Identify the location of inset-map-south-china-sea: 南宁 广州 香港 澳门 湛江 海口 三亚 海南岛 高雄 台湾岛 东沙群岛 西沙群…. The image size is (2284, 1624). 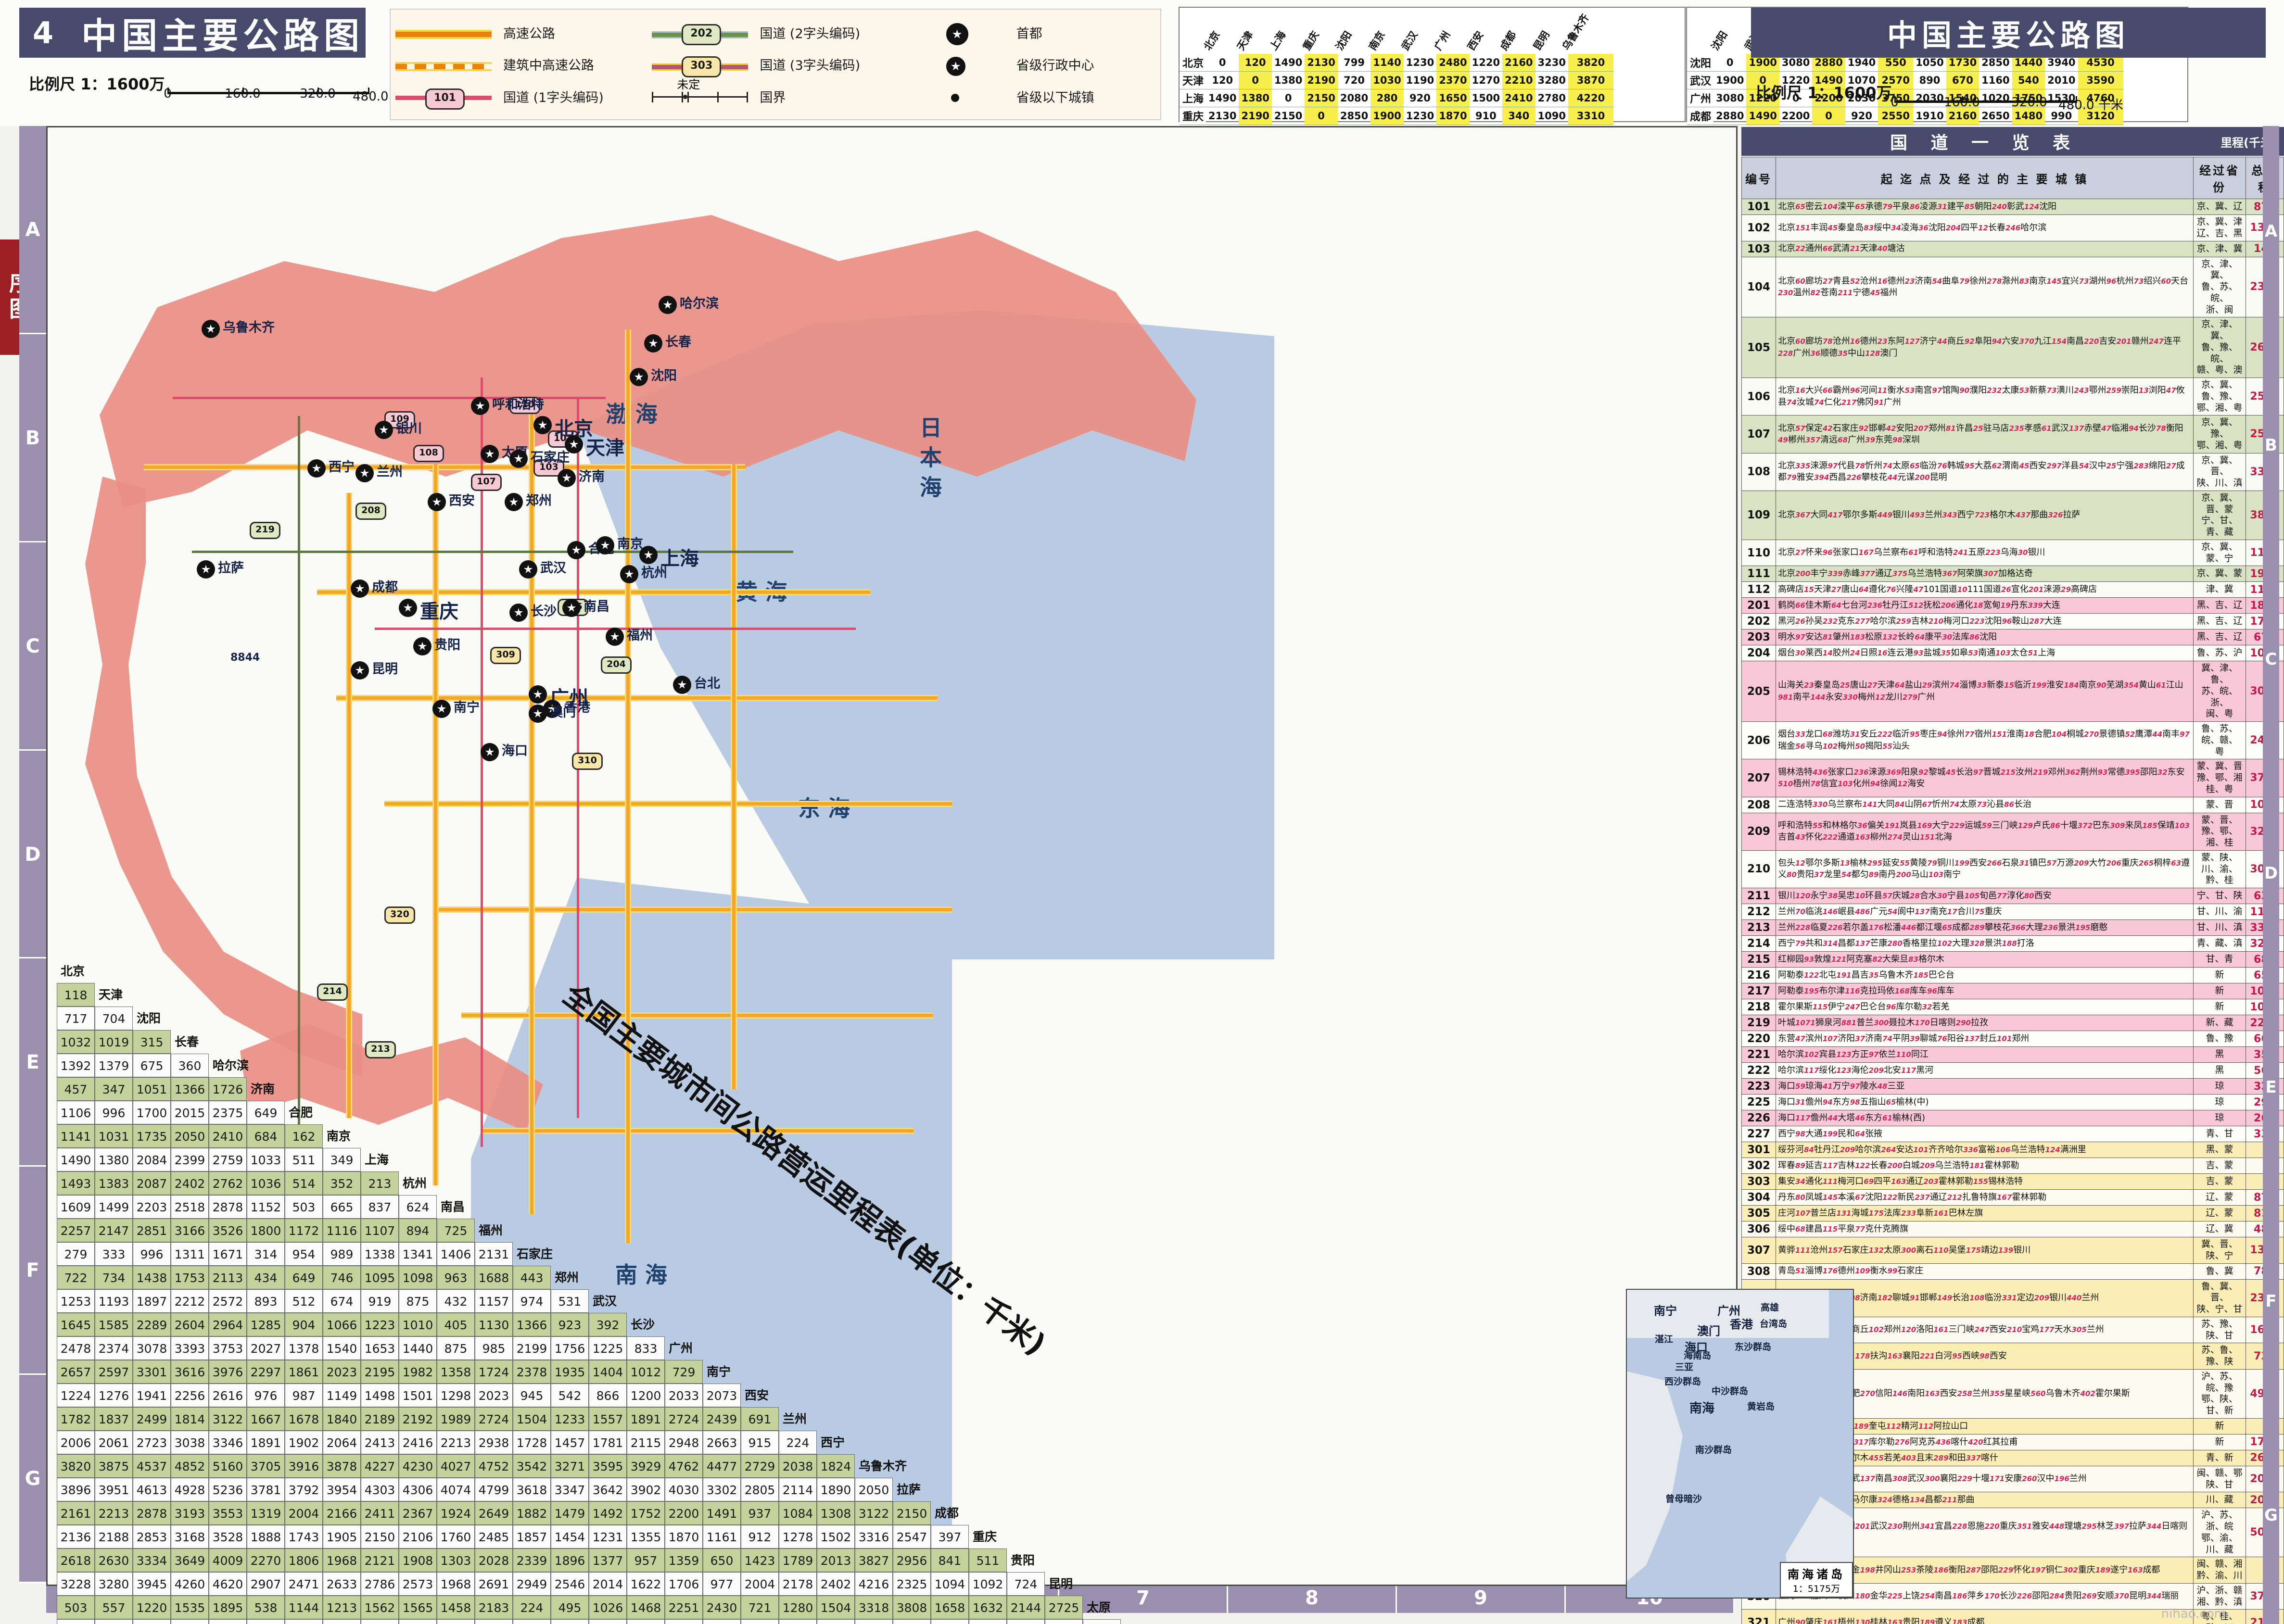
(1740, 1444).